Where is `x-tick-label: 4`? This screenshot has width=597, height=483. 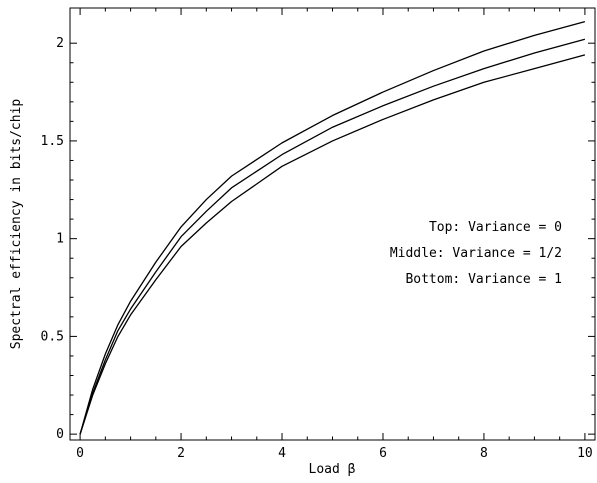 x-tick-label: 4 is located at coordinates (282, 453).